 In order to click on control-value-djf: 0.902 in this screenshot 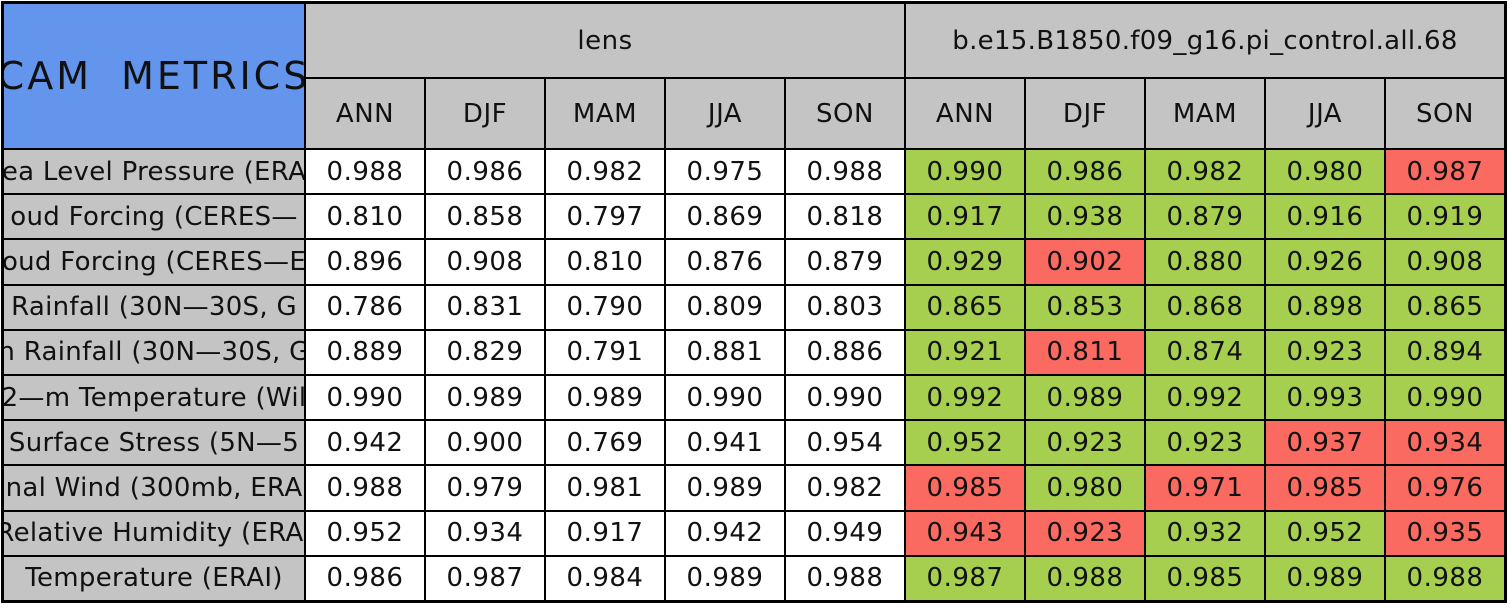, I will do `click(1085, 262)`.